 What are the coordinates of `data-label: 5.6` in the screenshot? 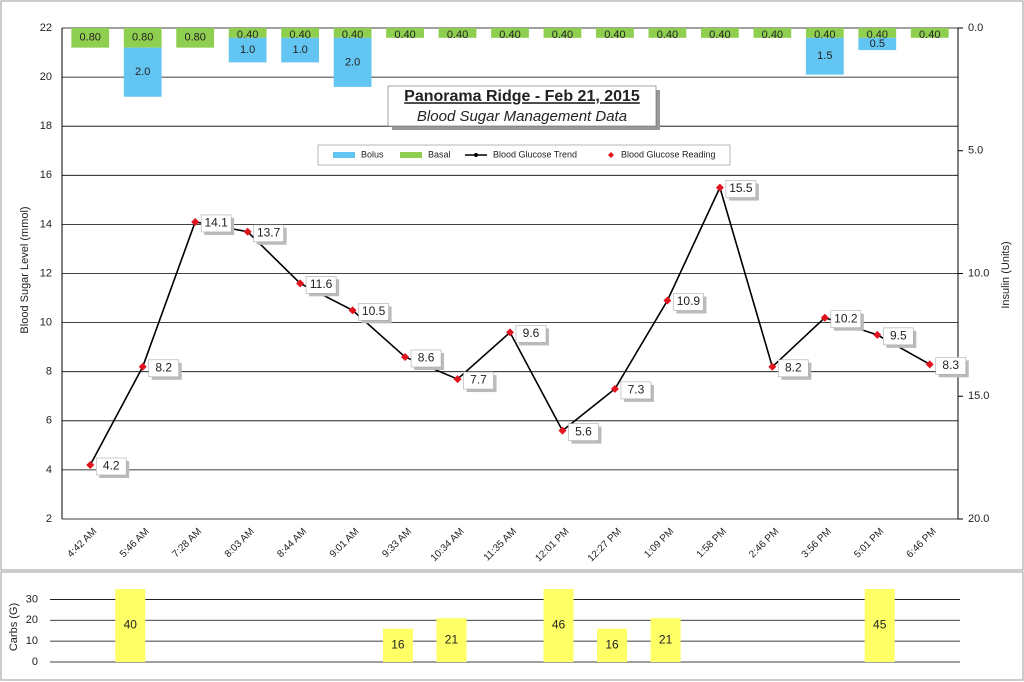 It's located at (583, 431).